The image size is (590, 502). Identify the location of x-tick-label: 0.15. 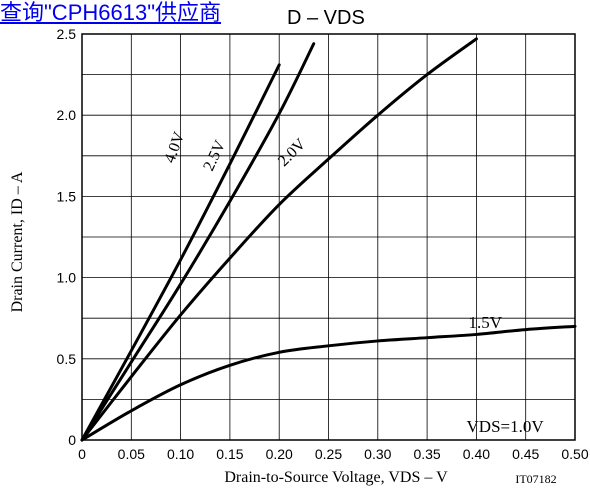
(229, 454).